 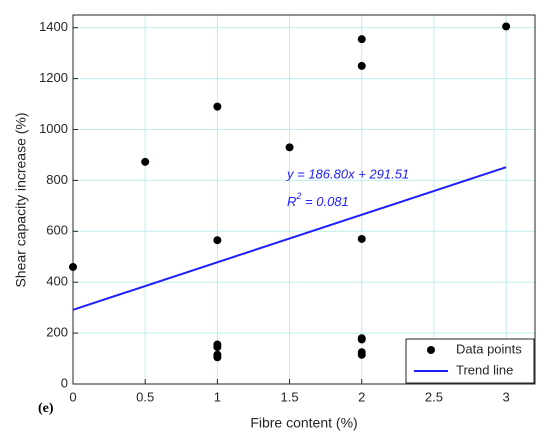 What do you see at coordinates (489, 348) in the screenshot?
I see `legend-label: Data points` at bounding box center [489, 348].